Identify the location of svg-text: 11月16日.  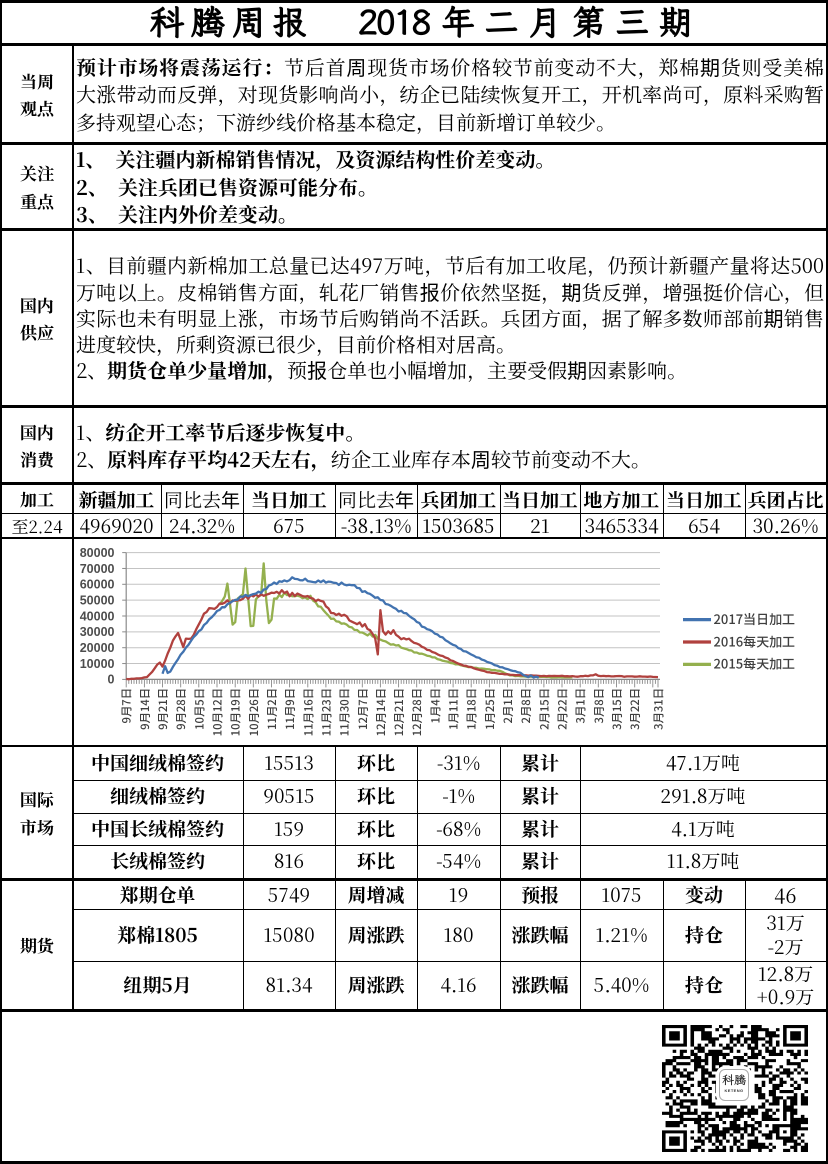
(308, 712).